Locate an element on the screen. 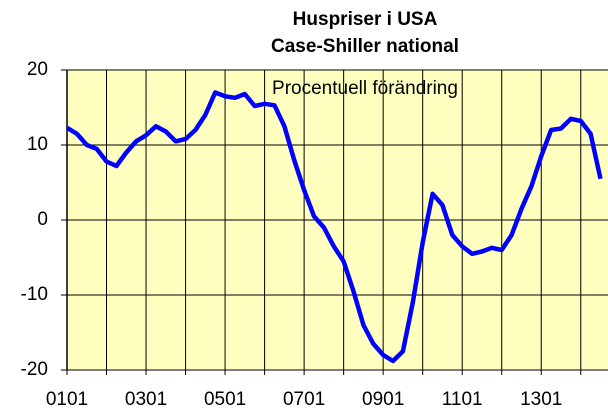 This screenshot has height=419, width=608. chart-title: Huspriser i USA is located at coordinates (365, 19).